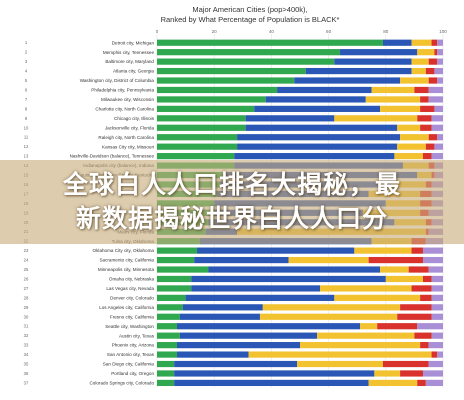 The height and width of the screenshot is (400, 464). What do you see at coordinates (124, 108) in the screenshot?
I see `category-label: Charlotte city, North Carolina` at bounding box center [124, 108].